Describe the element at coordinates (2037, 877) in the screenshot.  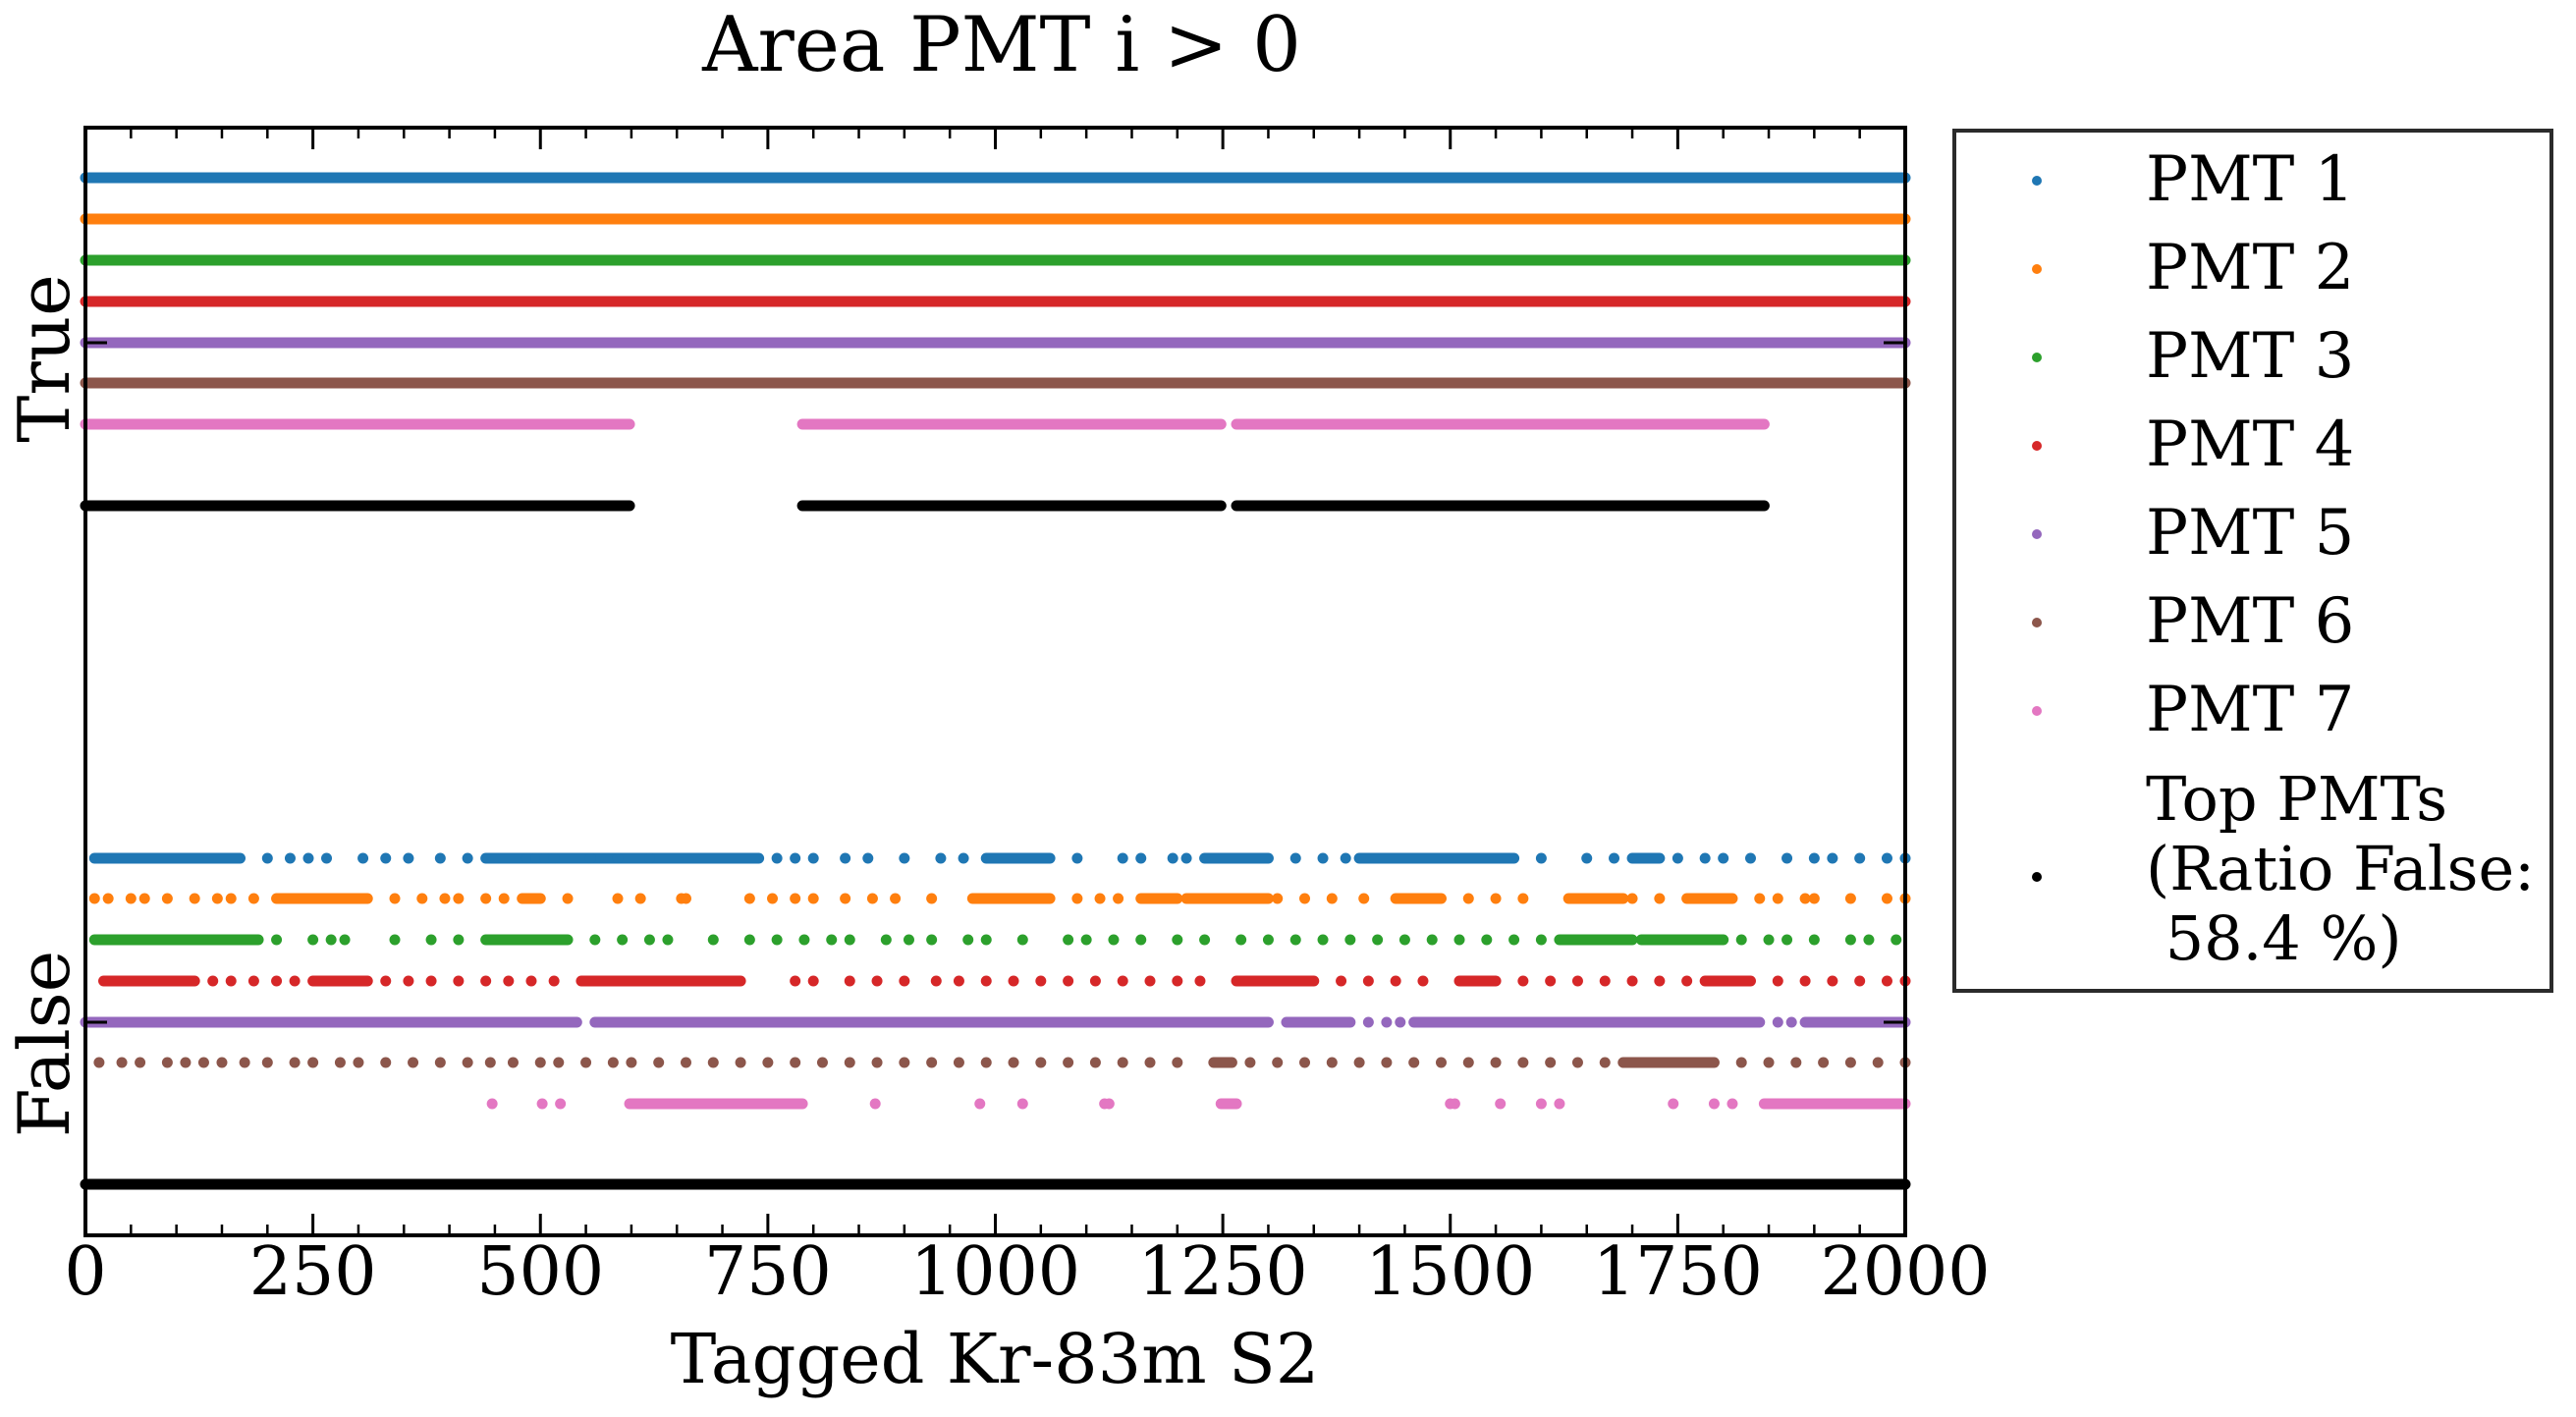
I see `legend-marker-top-pmts` at that location.